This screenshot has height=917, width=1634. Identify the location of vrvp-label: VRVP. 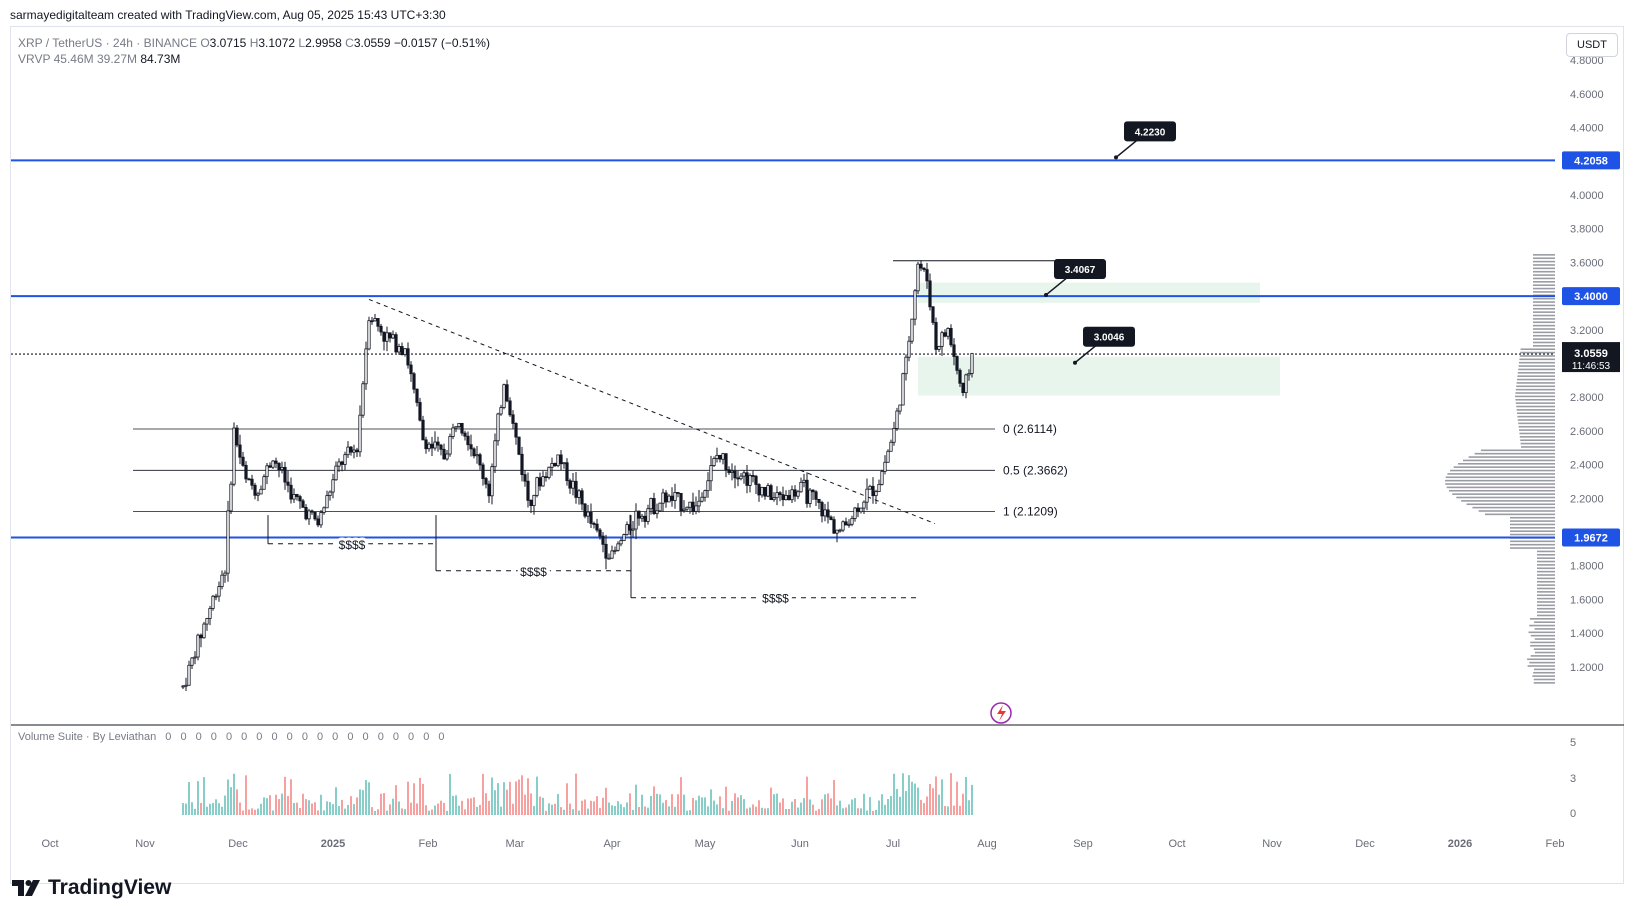
(34, 59).